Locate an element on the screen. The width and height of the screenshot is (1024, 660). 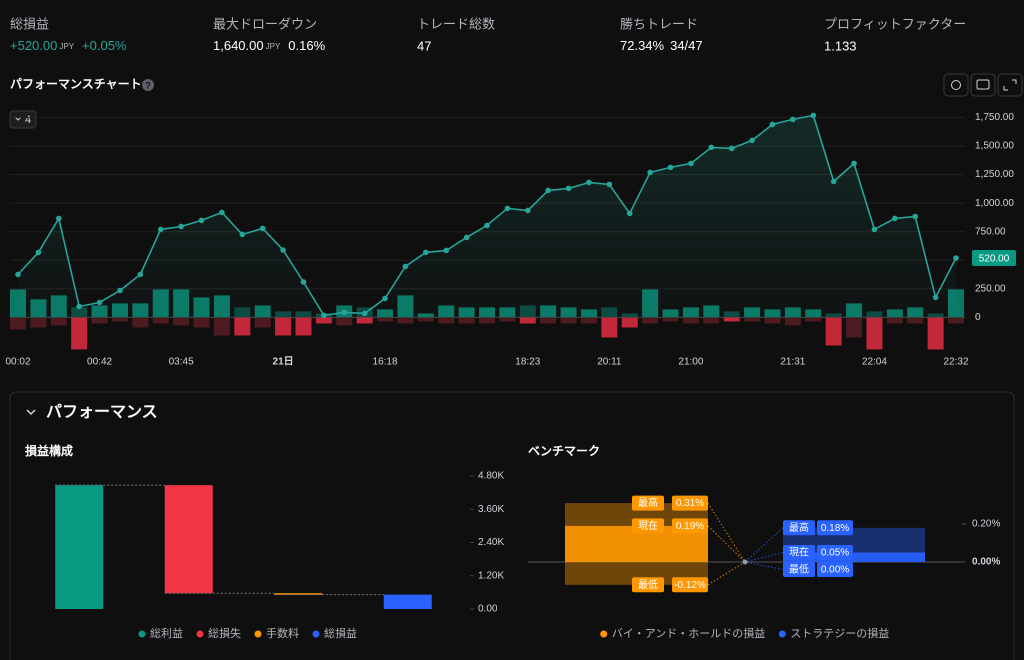
tag-value: 0.18% is located at coordinates (835, 528).